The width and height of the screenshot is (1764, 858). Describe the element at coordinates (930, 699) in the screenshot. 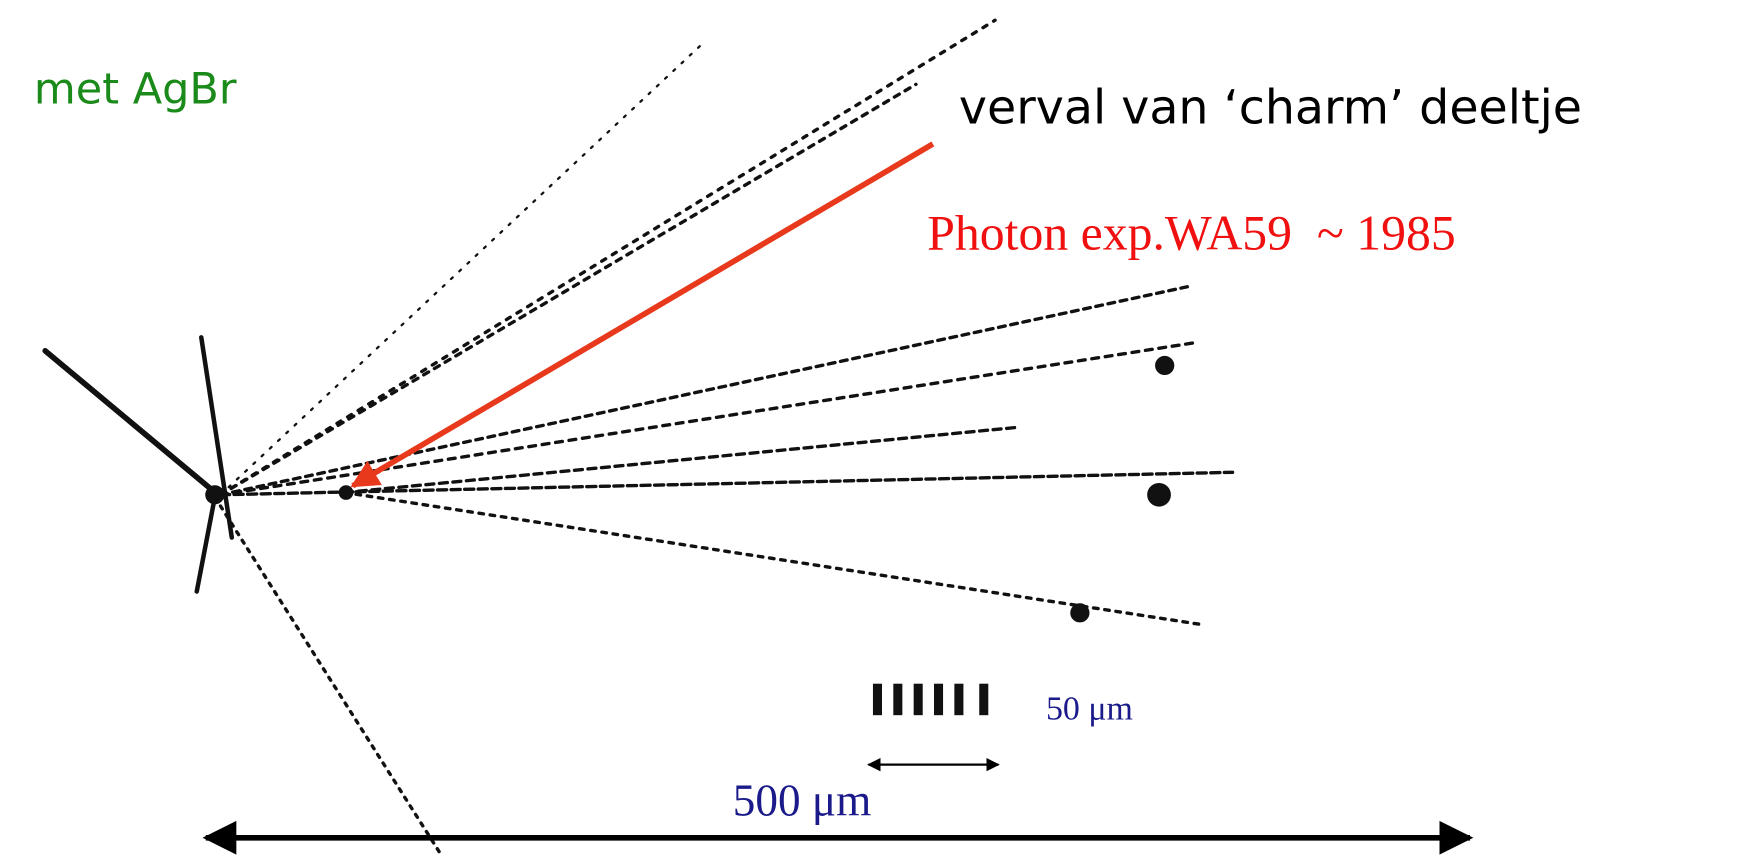

I see `scale-ticks` at that location.